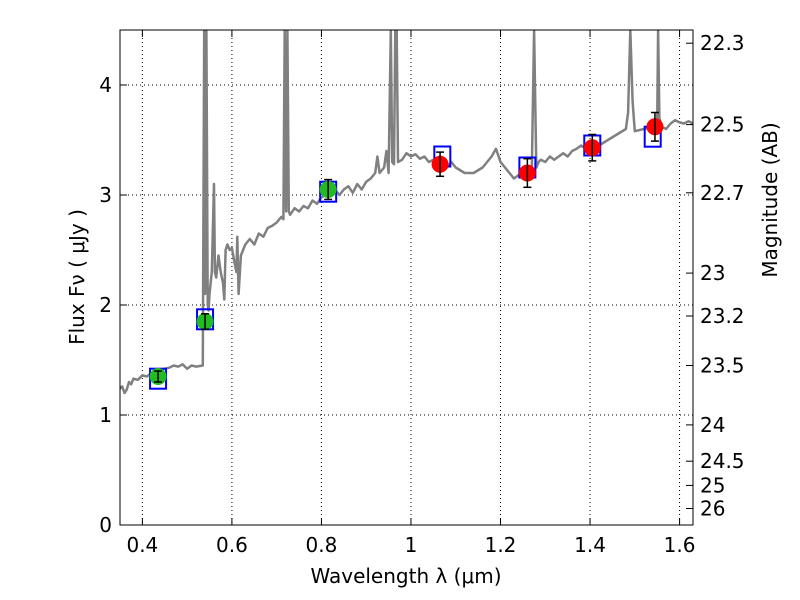 The width and height of the screenshot is (800, 600). I want to click on right-tick-label: 23, so click(712, 273).